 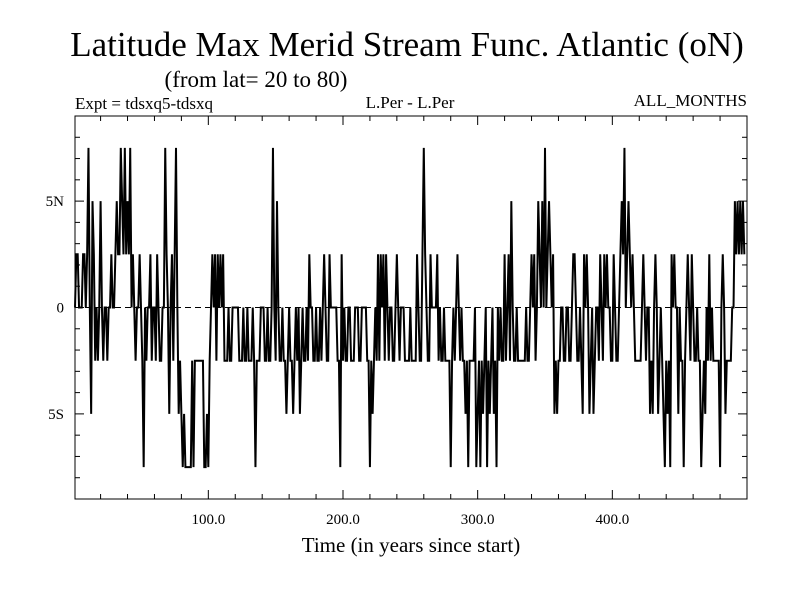 What do you see at coordinates (690, 100) in the screenshot?
I see `right-label: ALL_MONTHS` at bounding box center [690, 100].